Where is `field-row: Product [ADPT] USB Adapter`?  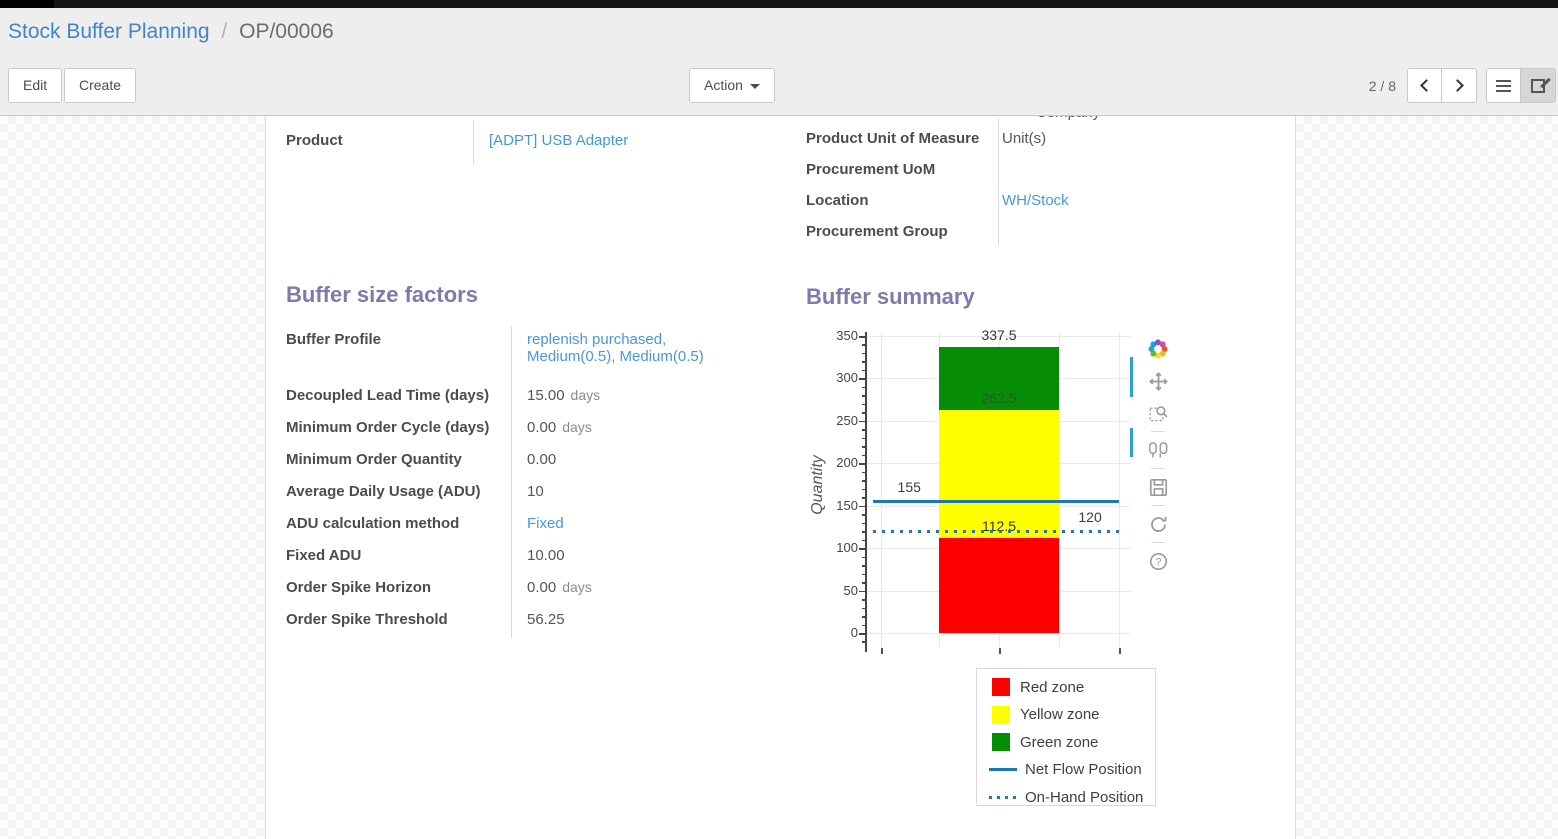 field-row: Product [ADPT] USB Adapter is located at coordinates (526, 142).